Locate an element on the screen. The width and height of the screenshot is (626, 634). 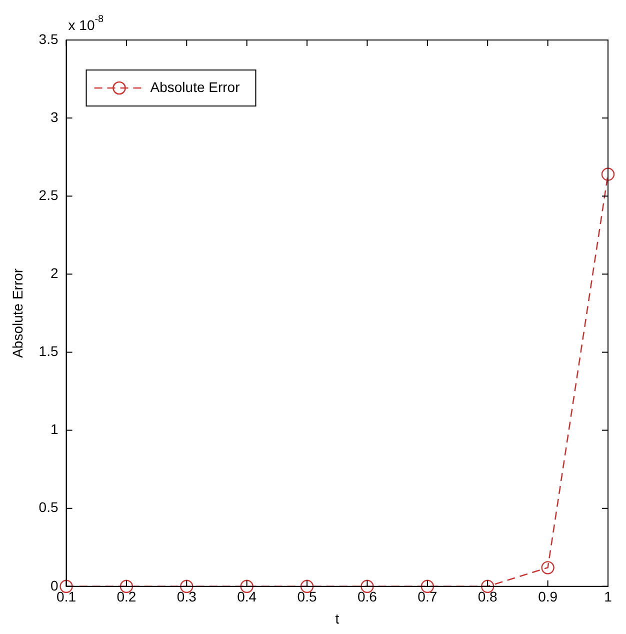
x-tick-label: 0.2 is located at coordinates (126, 596).